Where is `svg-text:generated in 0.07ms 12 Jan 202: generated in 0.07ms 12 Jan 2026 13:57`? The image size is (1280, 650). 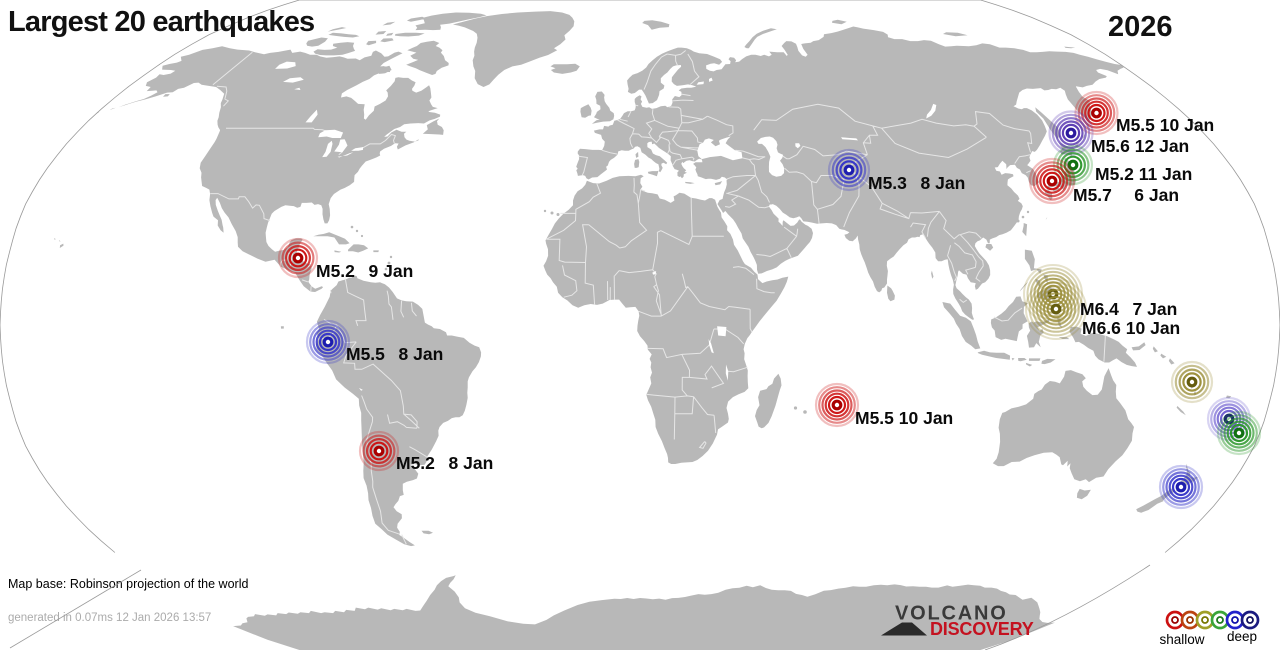 svg-text:generated in 0.07ms 12 Jan 202: generated in 0.07ms 12 Jan 2026 13:57 is located at coordinates (109, 618).